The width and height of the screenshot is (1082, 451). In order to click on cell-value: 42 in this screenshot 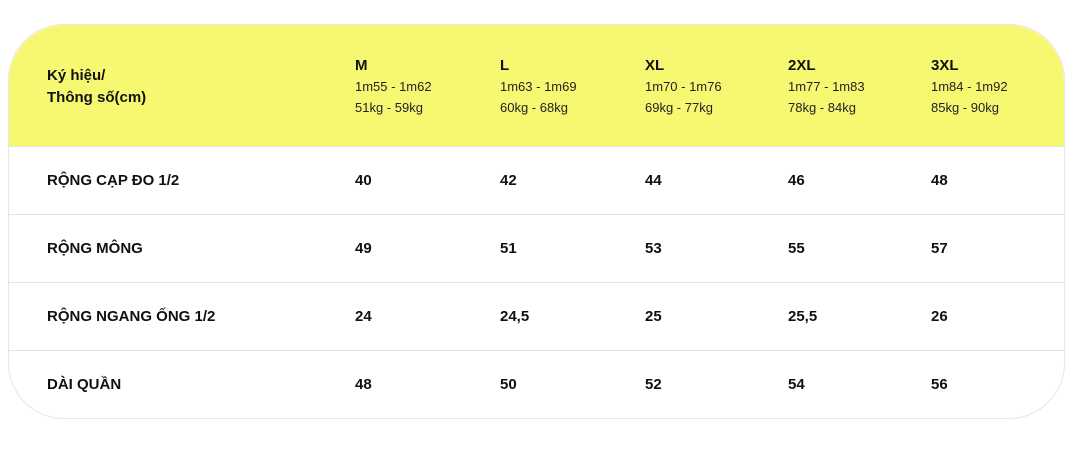, I will do `click(508, 180)`.